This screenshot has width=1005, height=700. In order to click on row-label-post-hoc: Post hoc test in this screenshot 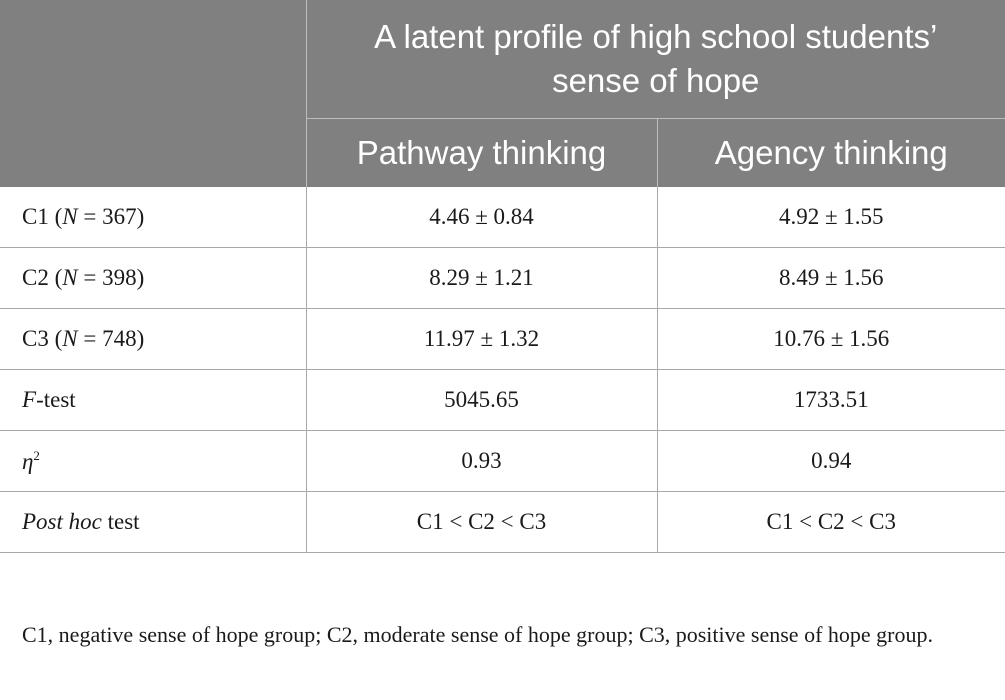, I will do `click(153, 522)`.